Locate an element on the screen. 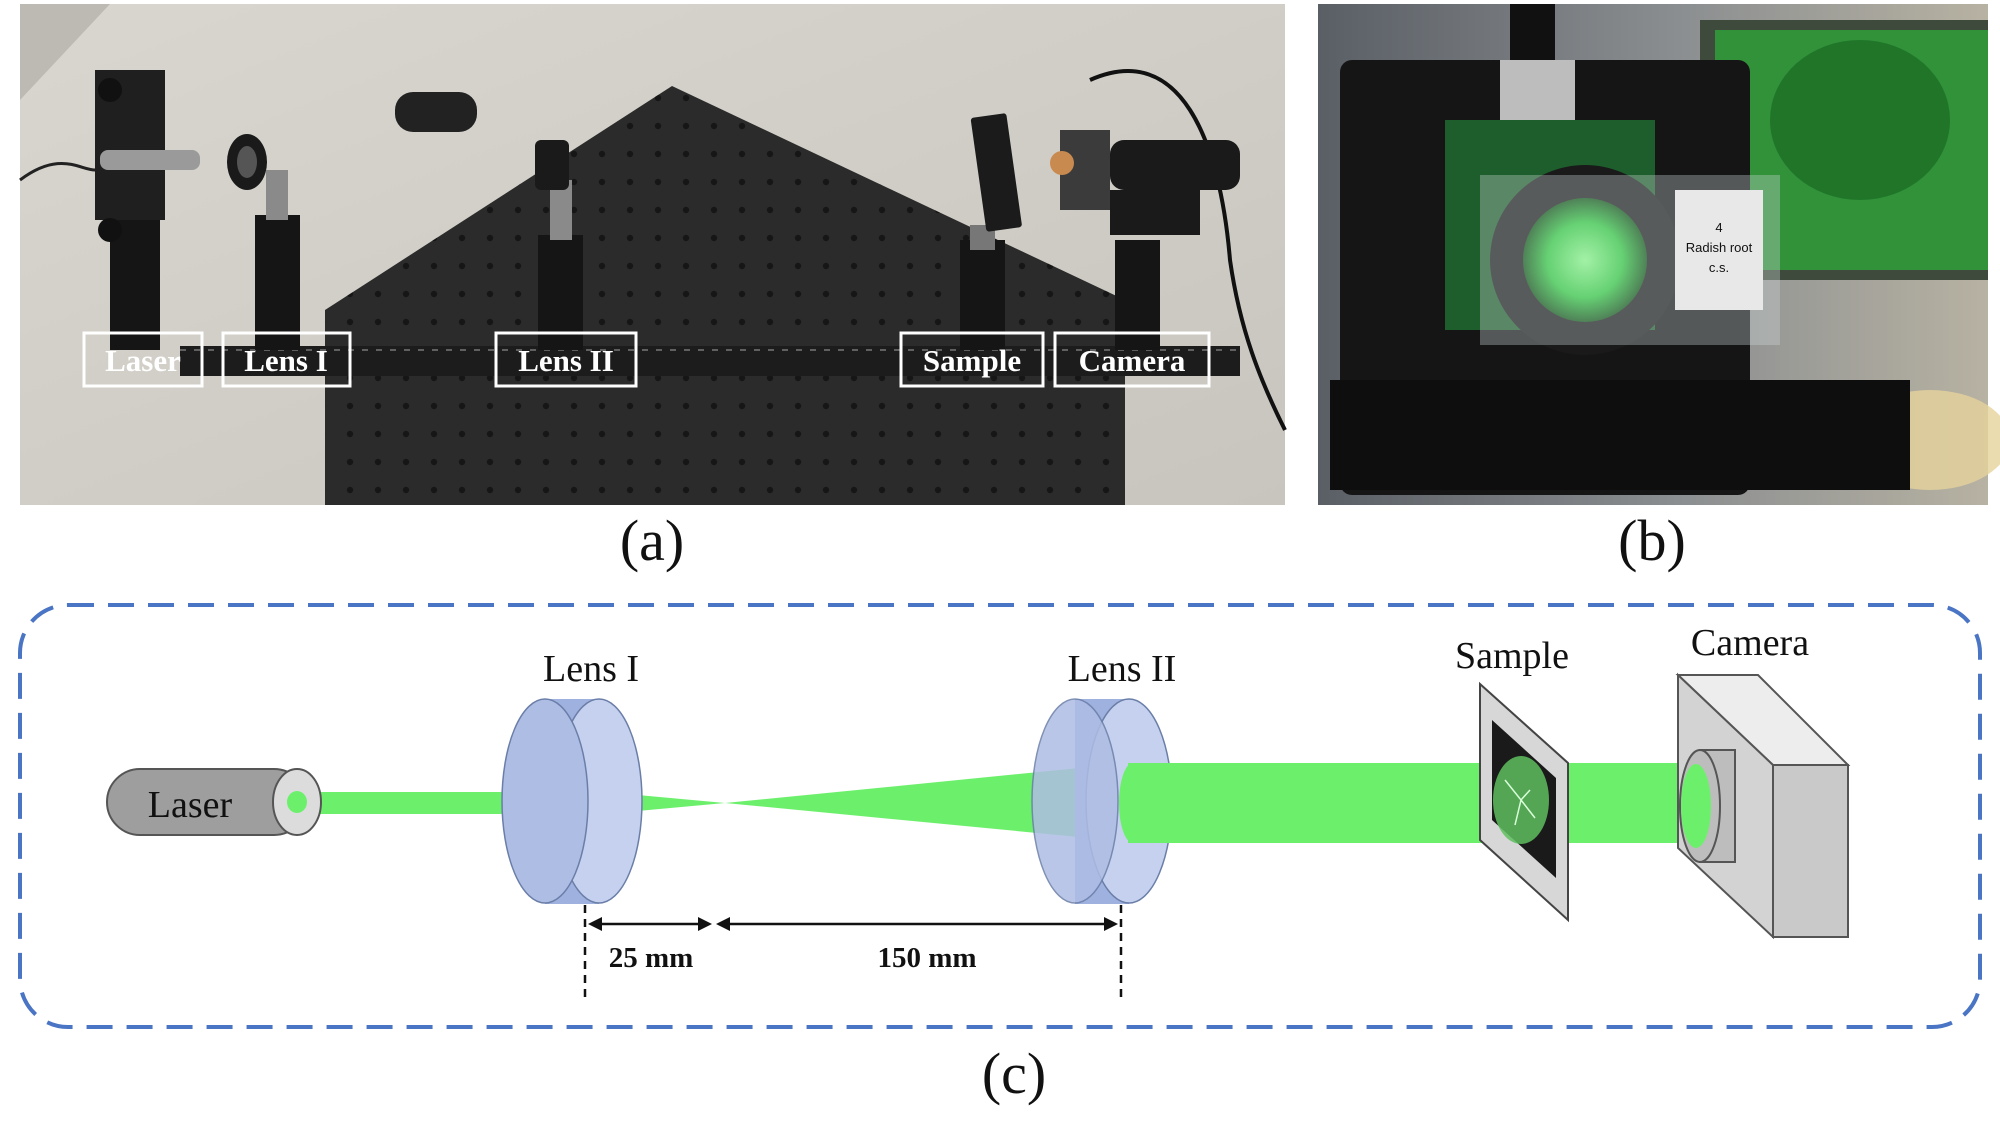 This screenshot has width=2000, height=1125. photo-label-sample-text: Sample is located at coordinates (972, 360).